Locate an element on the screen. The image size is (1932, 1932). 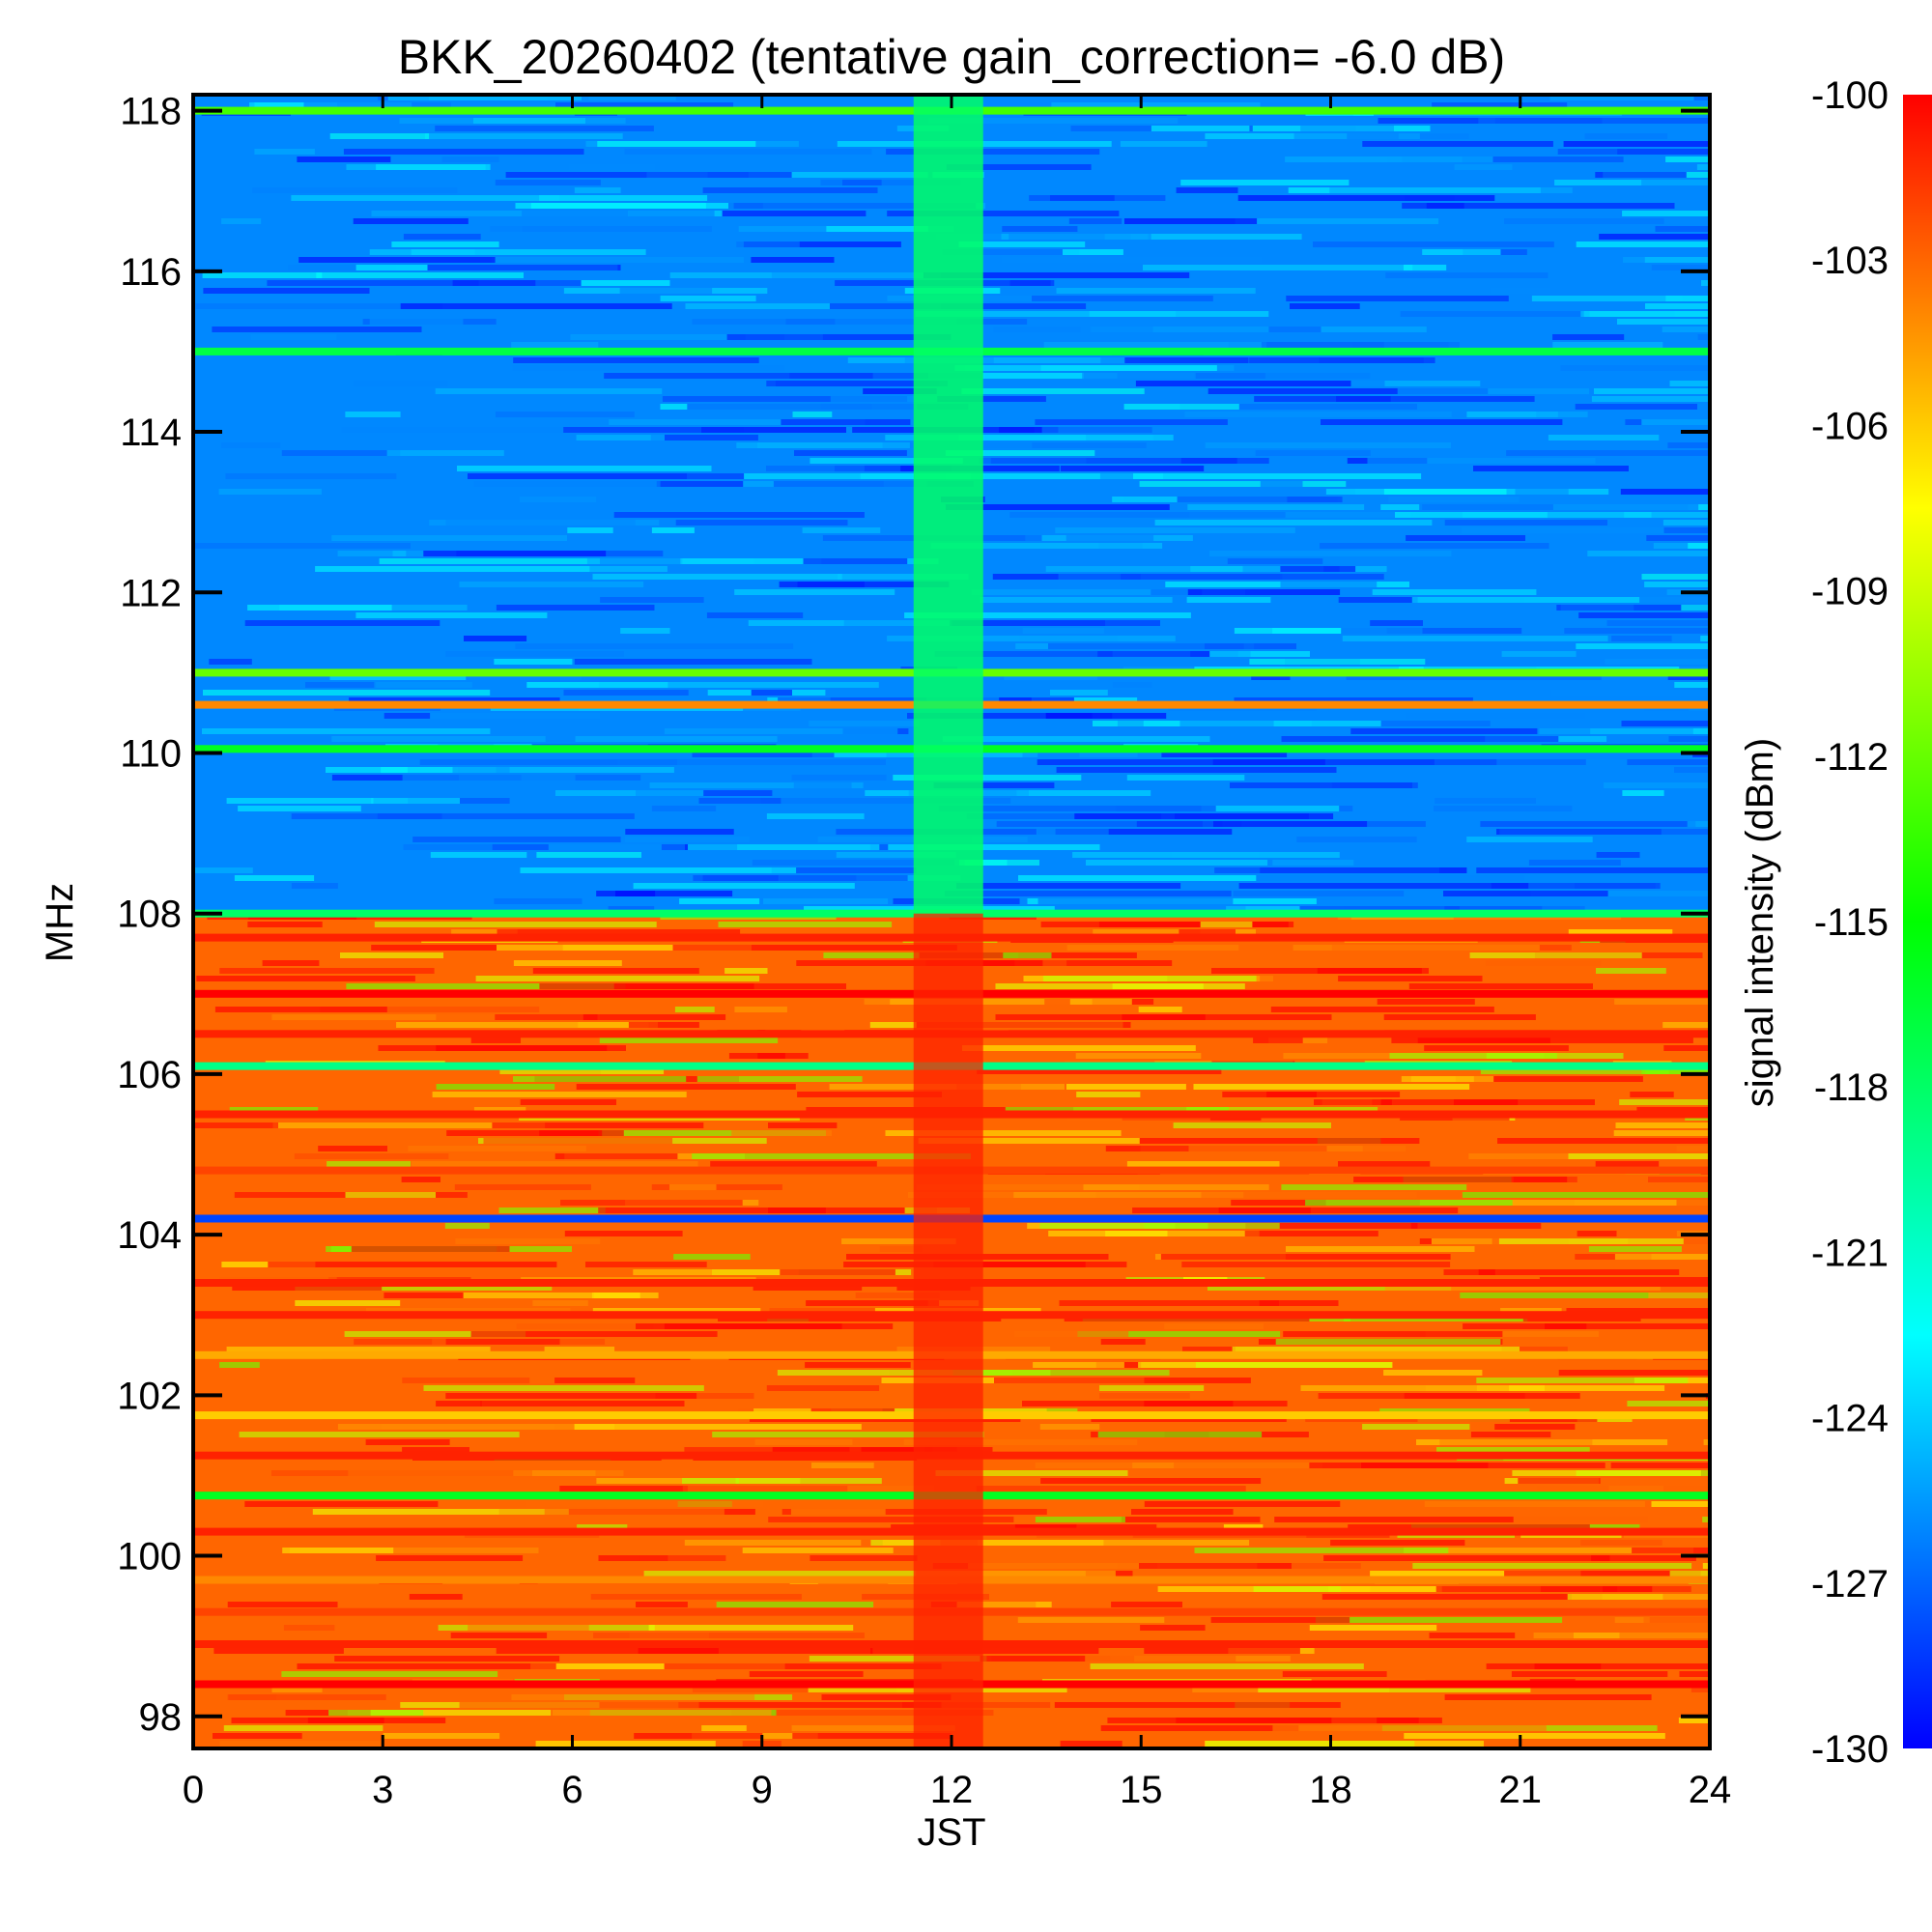
colorbar is located at coordinates (1917, 921).